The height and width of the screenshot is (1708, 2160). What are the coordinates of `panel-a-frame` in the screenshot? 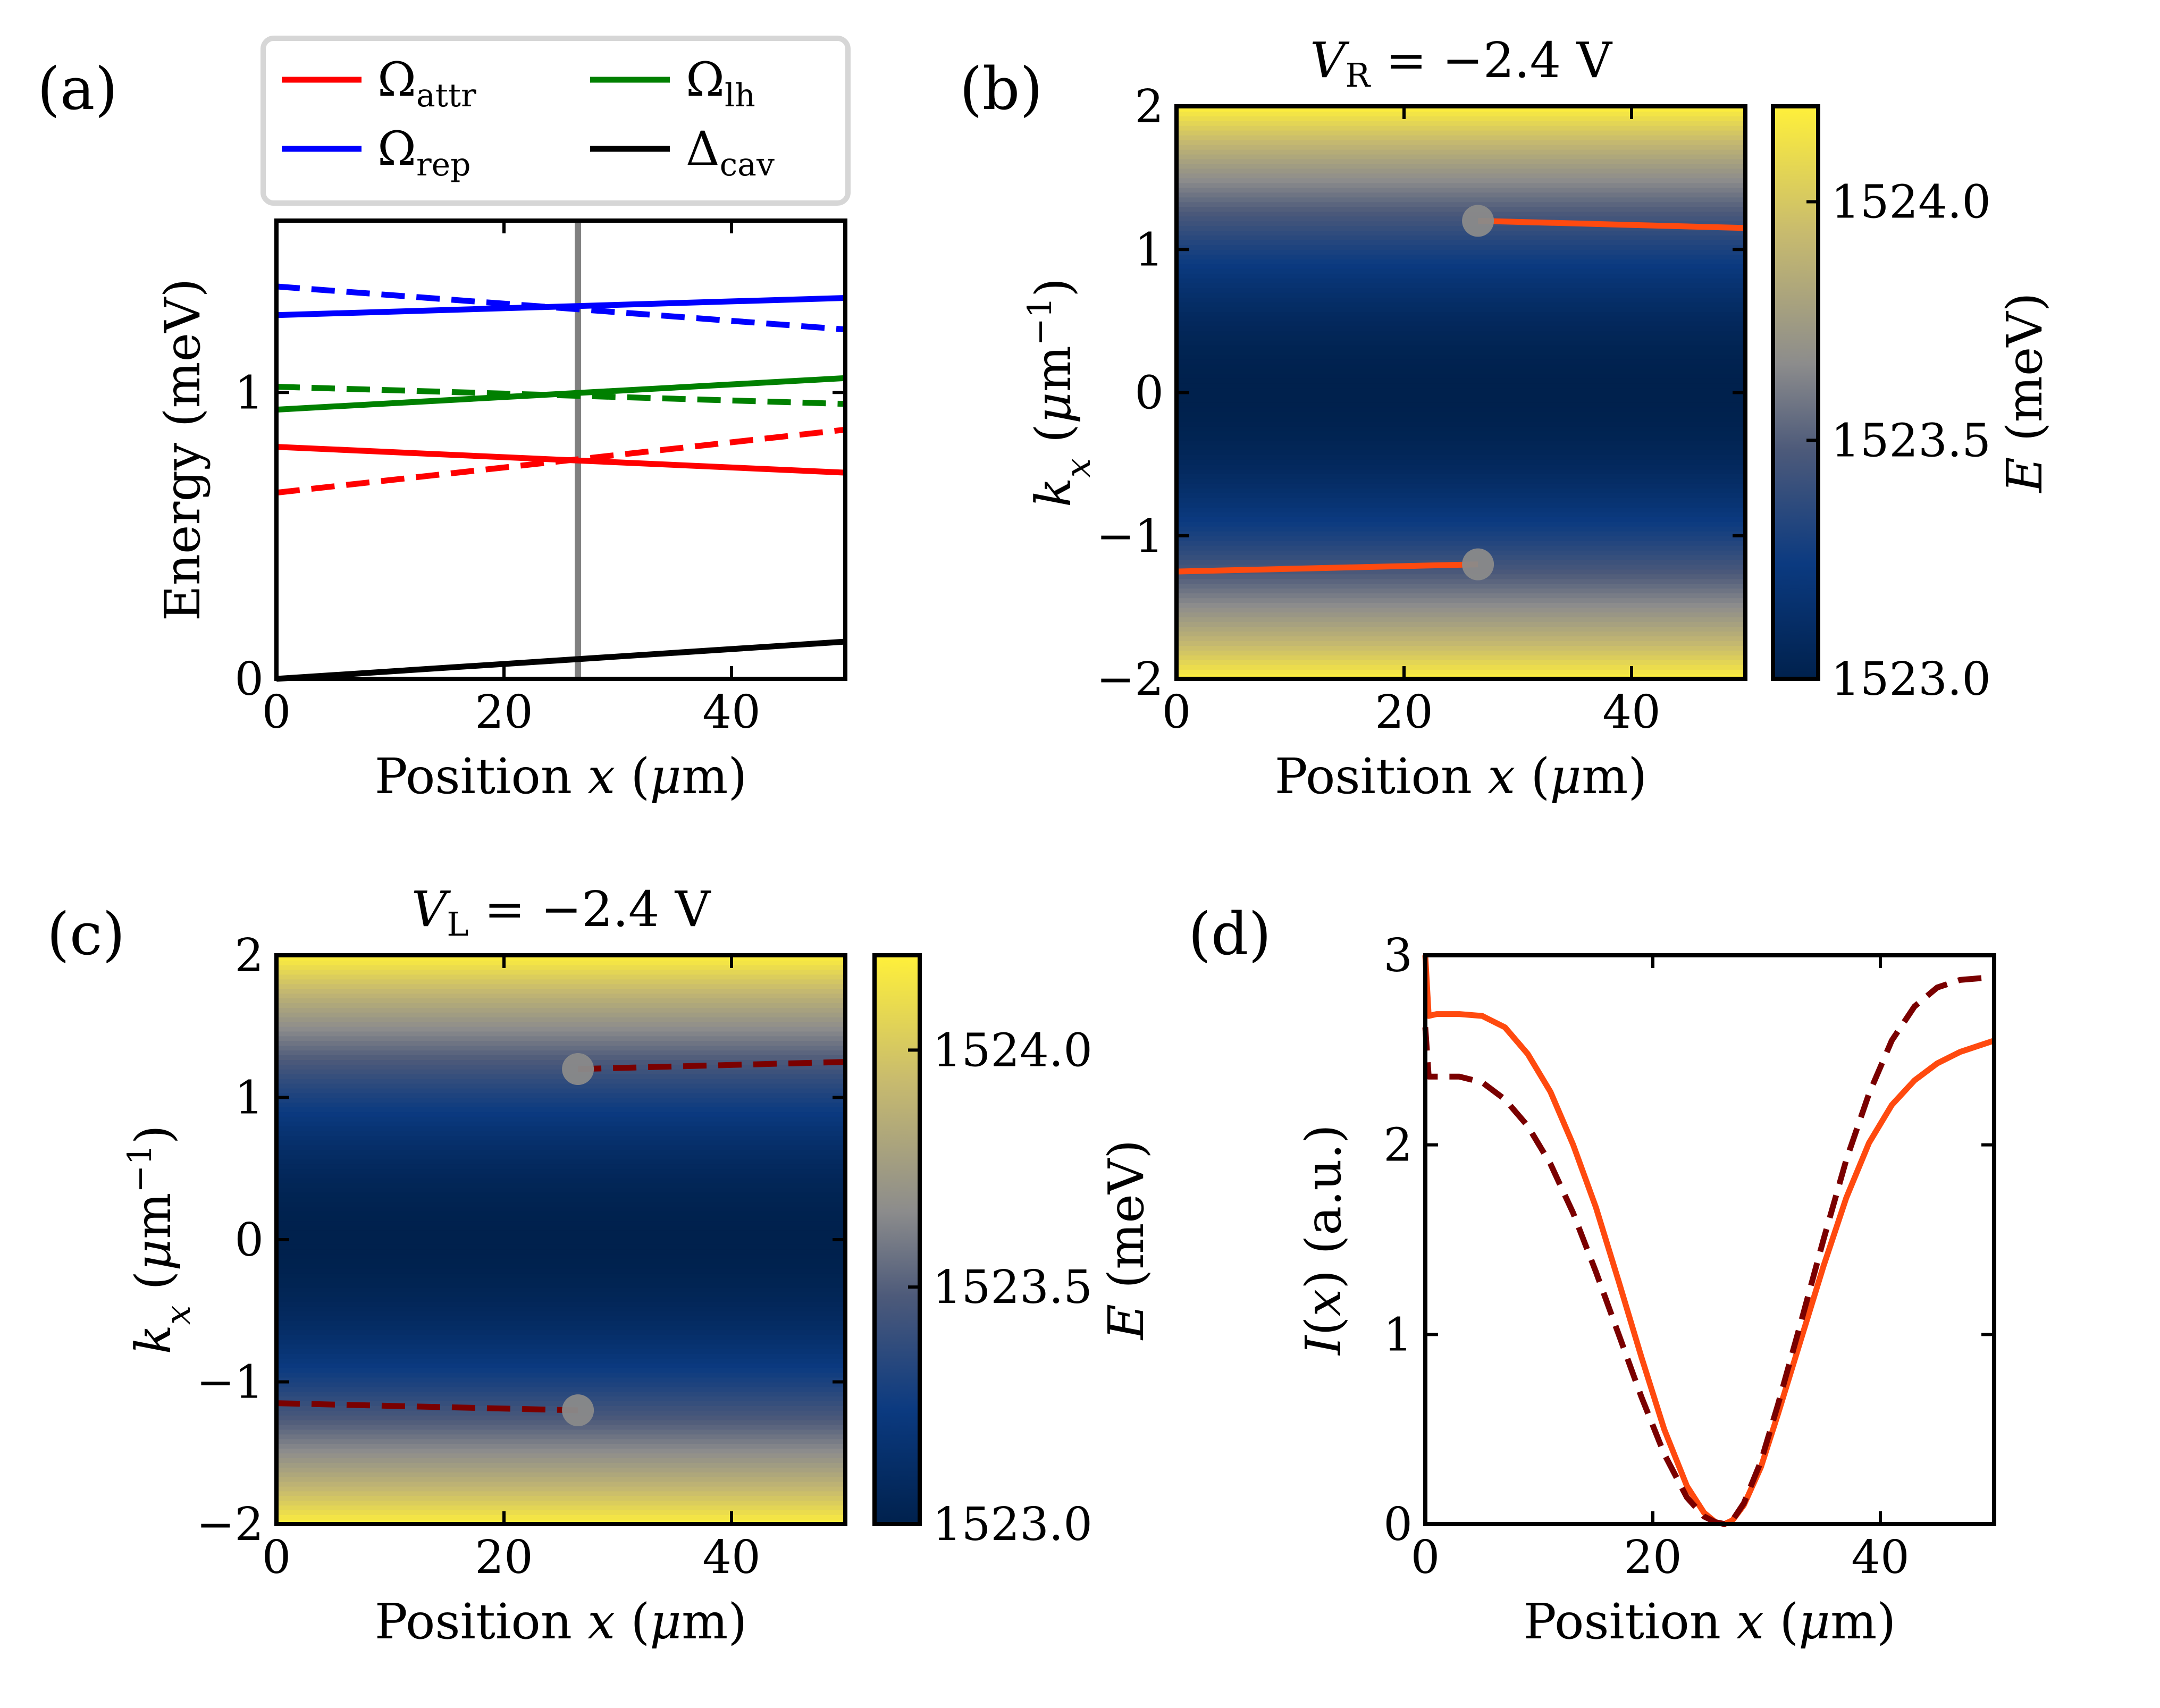 It's located at (560, 450).